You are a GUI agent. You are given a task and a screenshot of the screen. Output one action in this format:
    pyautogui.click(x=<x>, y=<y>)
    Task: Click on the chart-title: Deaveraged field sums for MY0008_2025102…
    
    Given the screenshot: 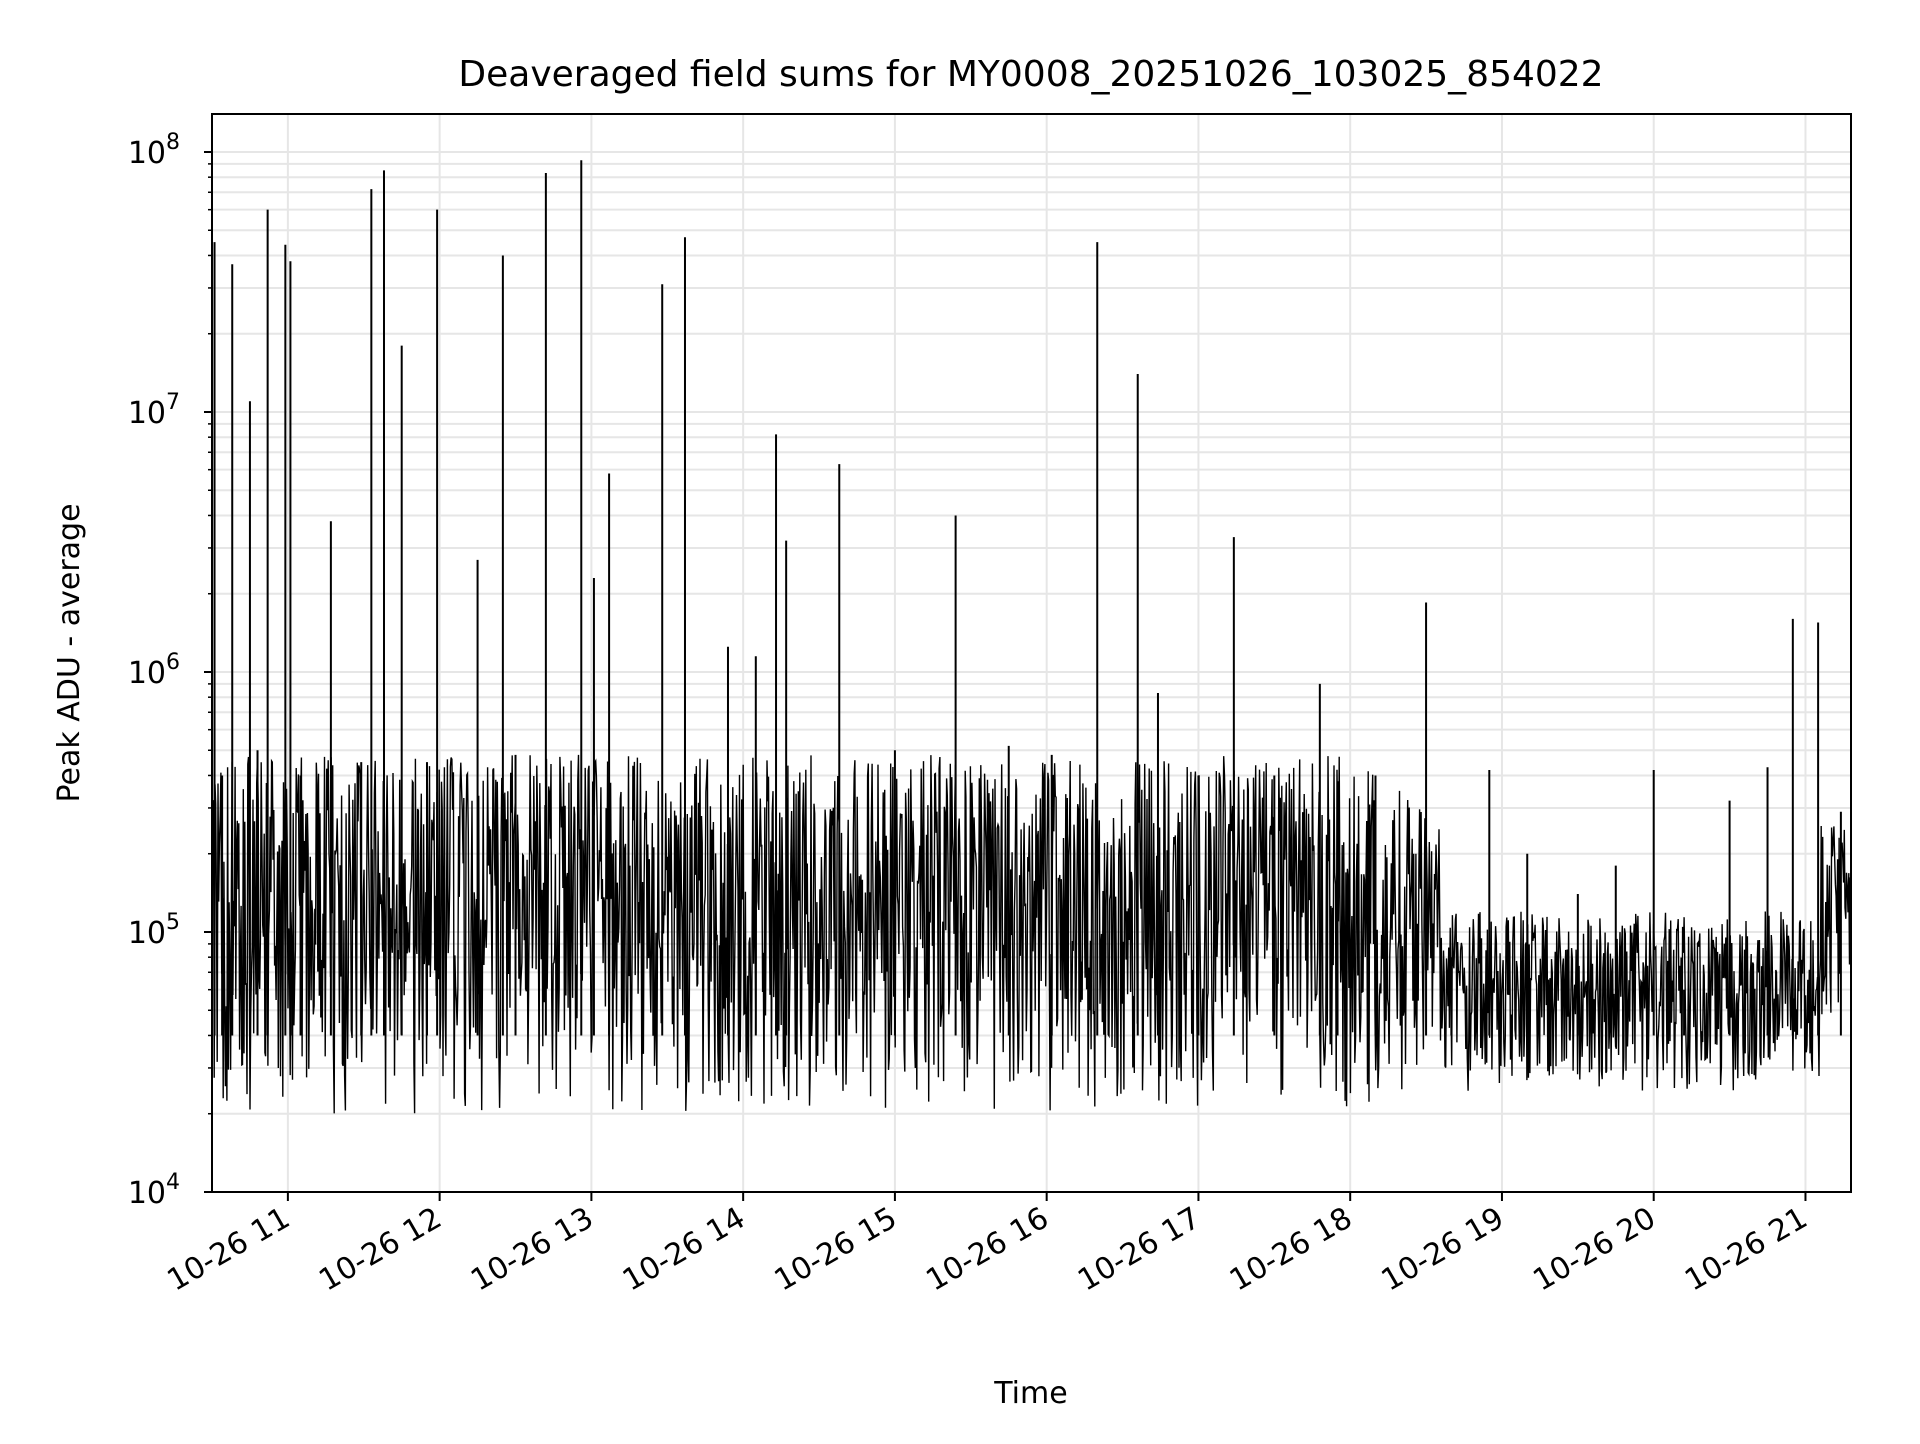 What is the action you would take?
    pyautogui.click(x=1030, y=74)
    